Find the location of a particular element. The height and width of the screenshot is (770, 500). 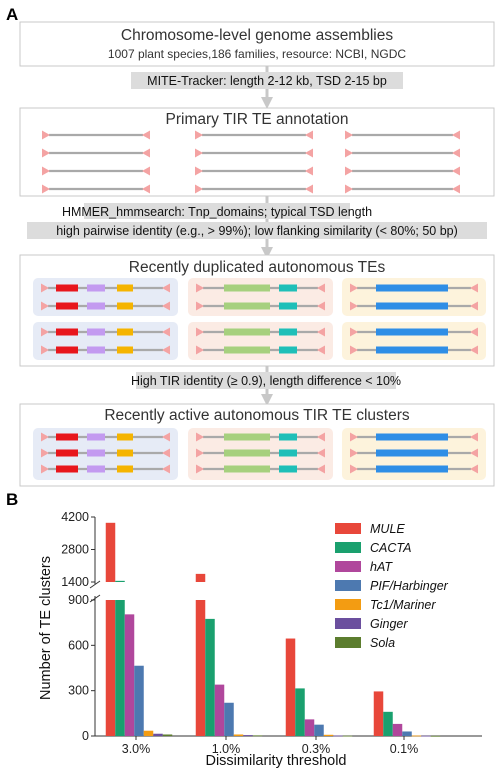

primary-annotation-box: Primary TIR TE annotation is located at coordinates (257, 152).